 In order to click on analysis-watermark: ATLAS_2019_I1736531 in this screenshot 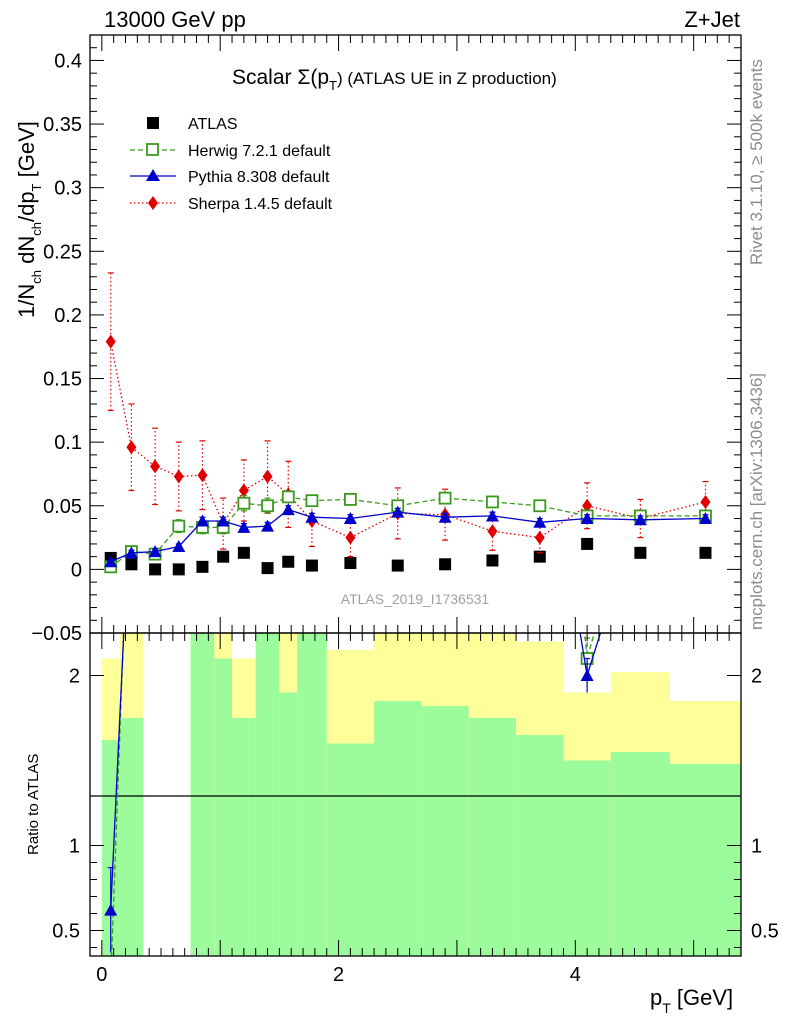, I will do `click(415, 599)`.